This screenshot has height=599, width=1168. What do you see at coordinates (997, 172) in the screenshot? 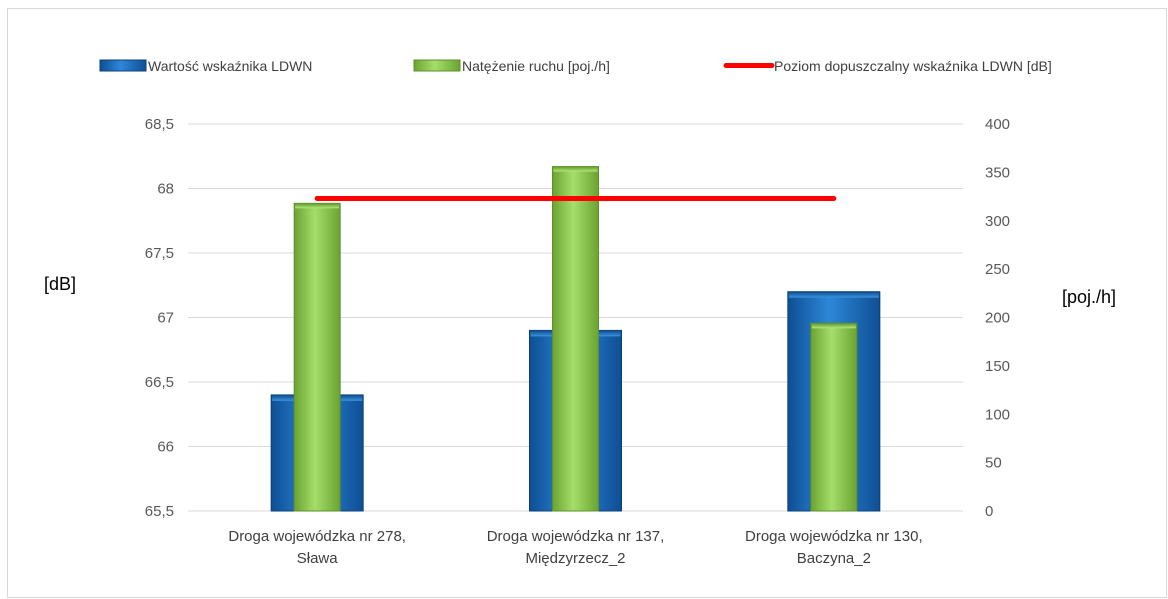
I see `right-tick-label: 350` at bounding box center [997, 172].